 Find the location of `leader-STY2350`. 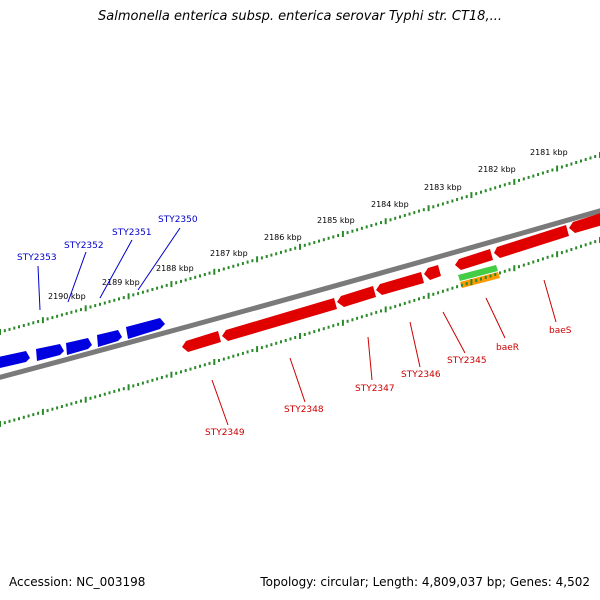

leader-STY2350 is located at coordinates (159, 259).